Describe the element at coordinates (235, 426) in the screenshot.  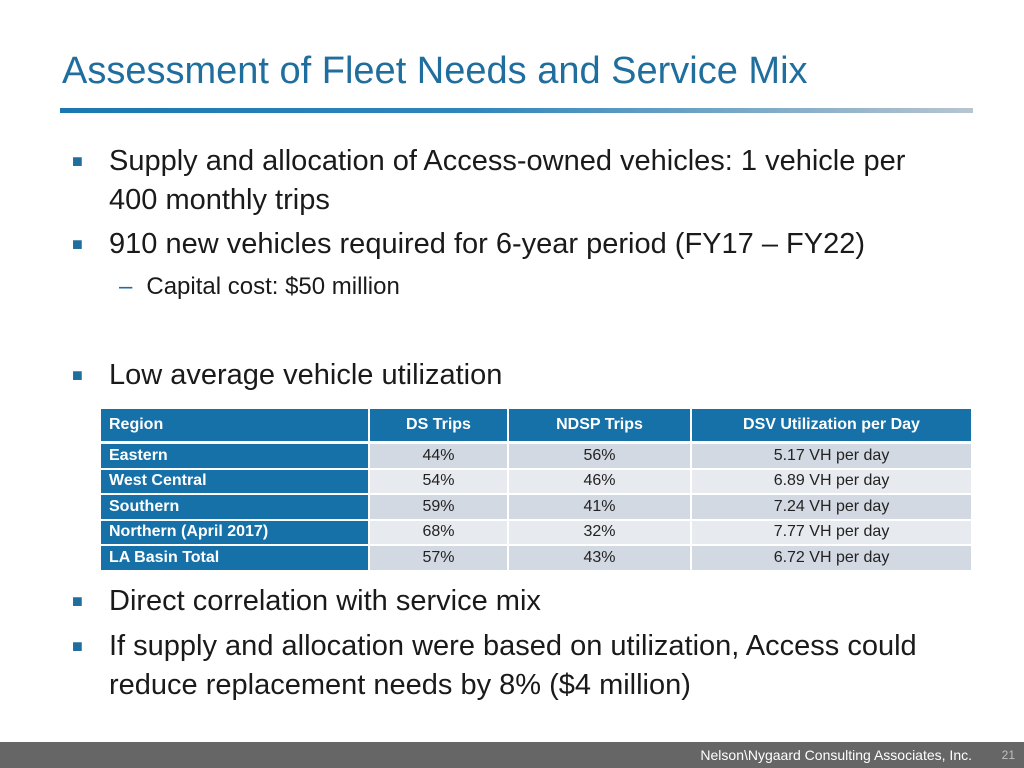
I see `header-region: Region` at that location.